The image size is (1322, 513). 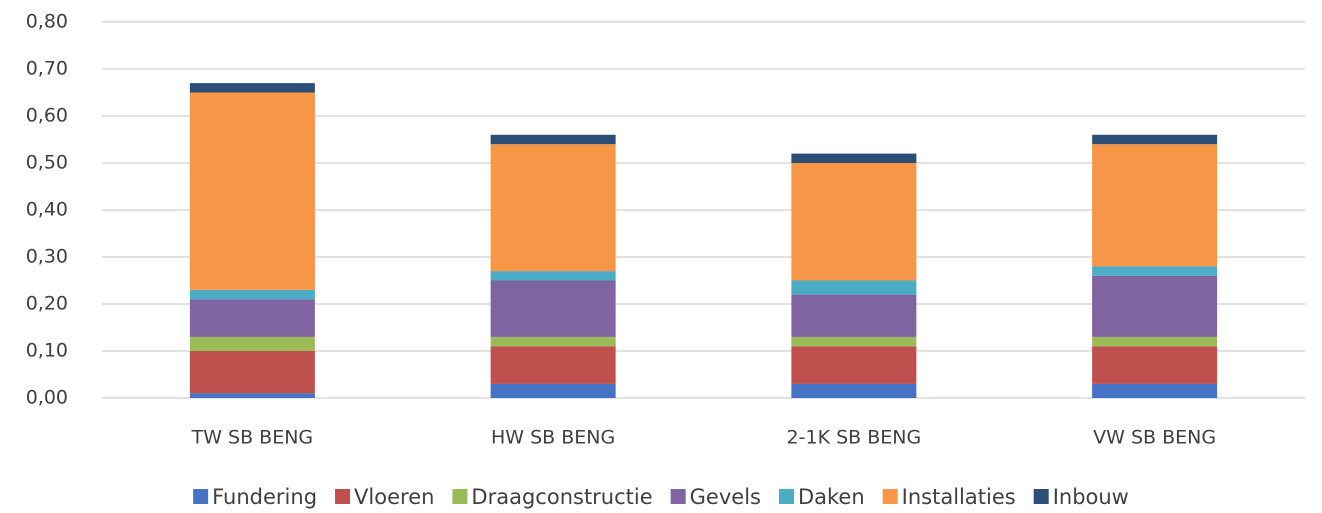 What do you see at coordinates (854, 438) in the screenshot?
I see `x-tick-label: 2-1K SB BENG` at bounding box center [854, 438].